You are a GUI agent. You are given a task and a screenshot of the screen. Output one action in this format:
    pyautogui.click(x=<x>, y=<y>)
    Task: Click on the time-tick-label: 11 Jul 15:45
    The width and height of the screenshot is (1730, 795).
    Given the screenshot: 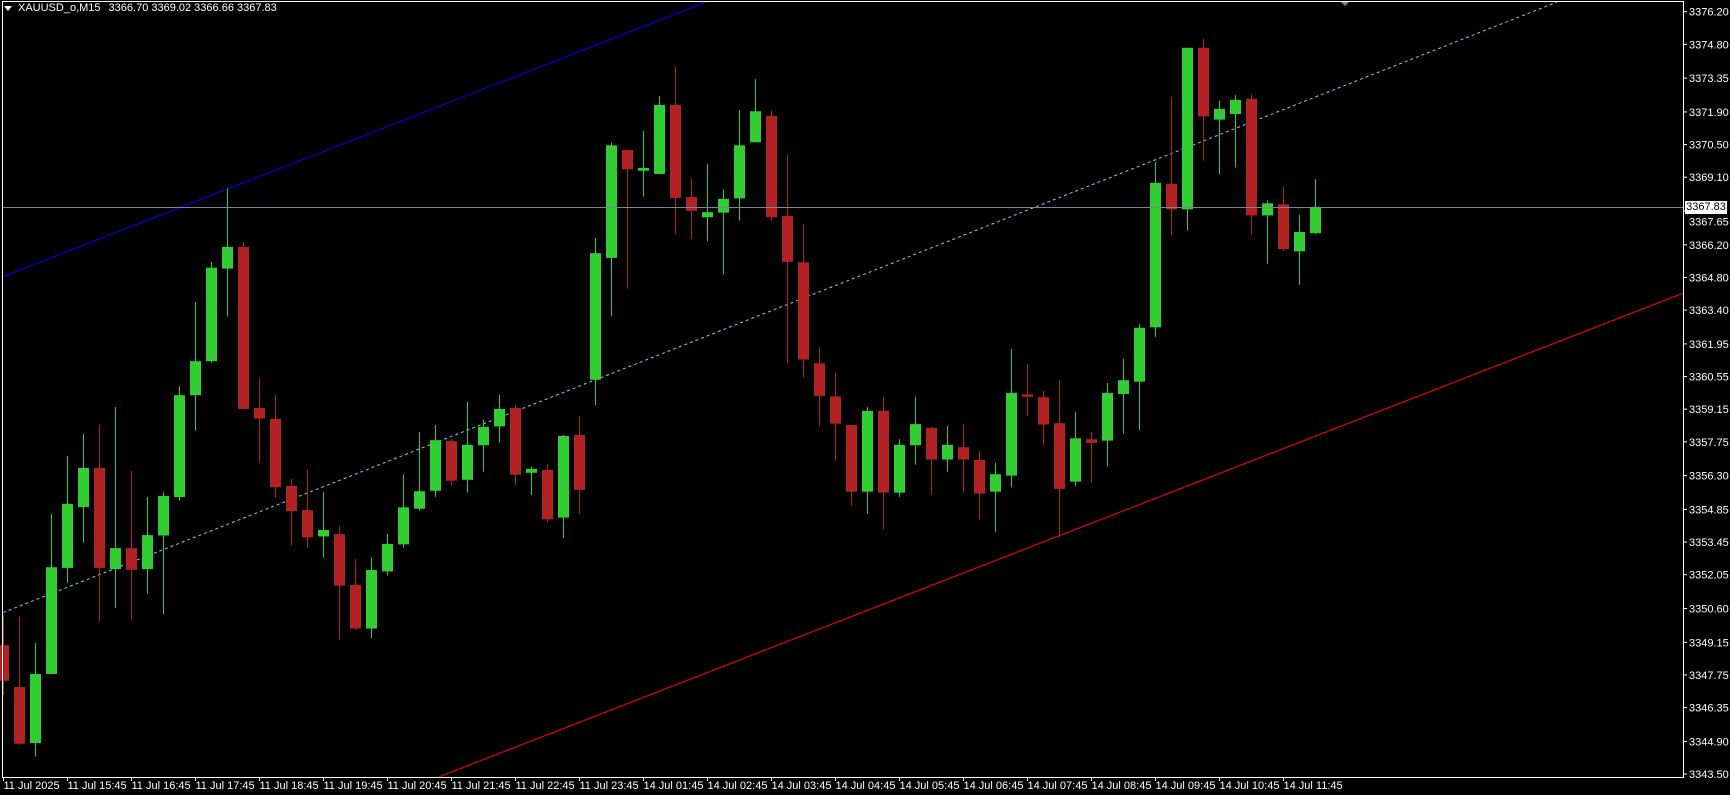 What is the action you would take?
    pyautogui.click(x=97, y=786)
    